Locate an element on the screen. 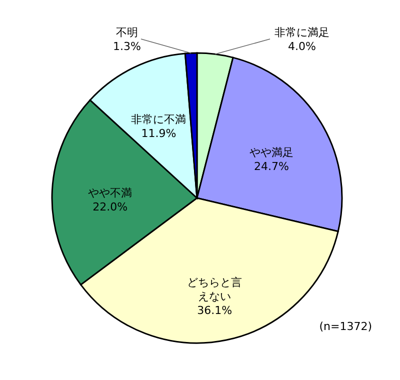 This screenshot has width=400, height=380. text: (n=1372) is located at coordinates (345, 326).